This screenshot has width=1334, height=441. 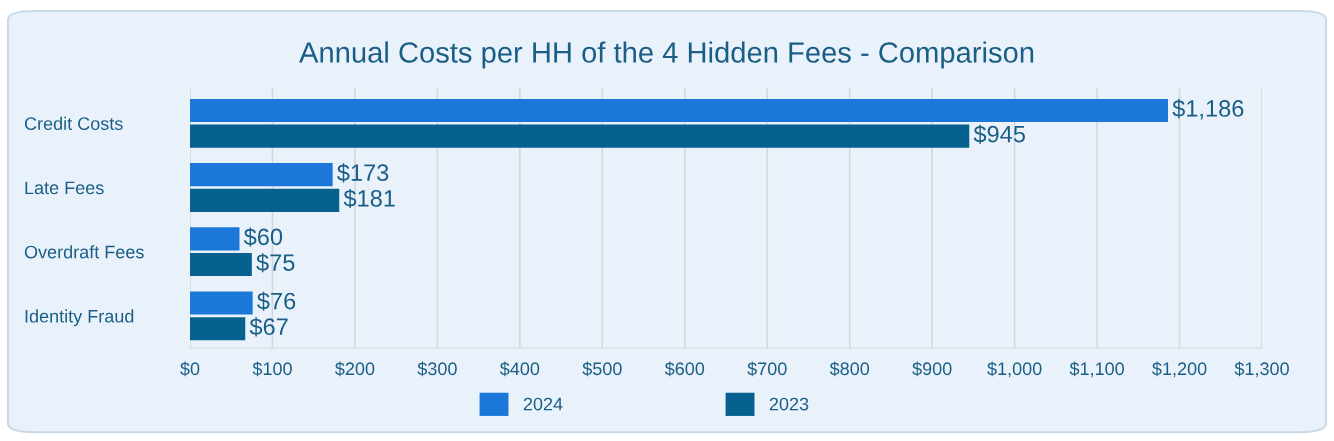 What do you see at coordinates (268, 327) in the screenshot?
I see `data-label: $67` at bounding box center [268, 327].